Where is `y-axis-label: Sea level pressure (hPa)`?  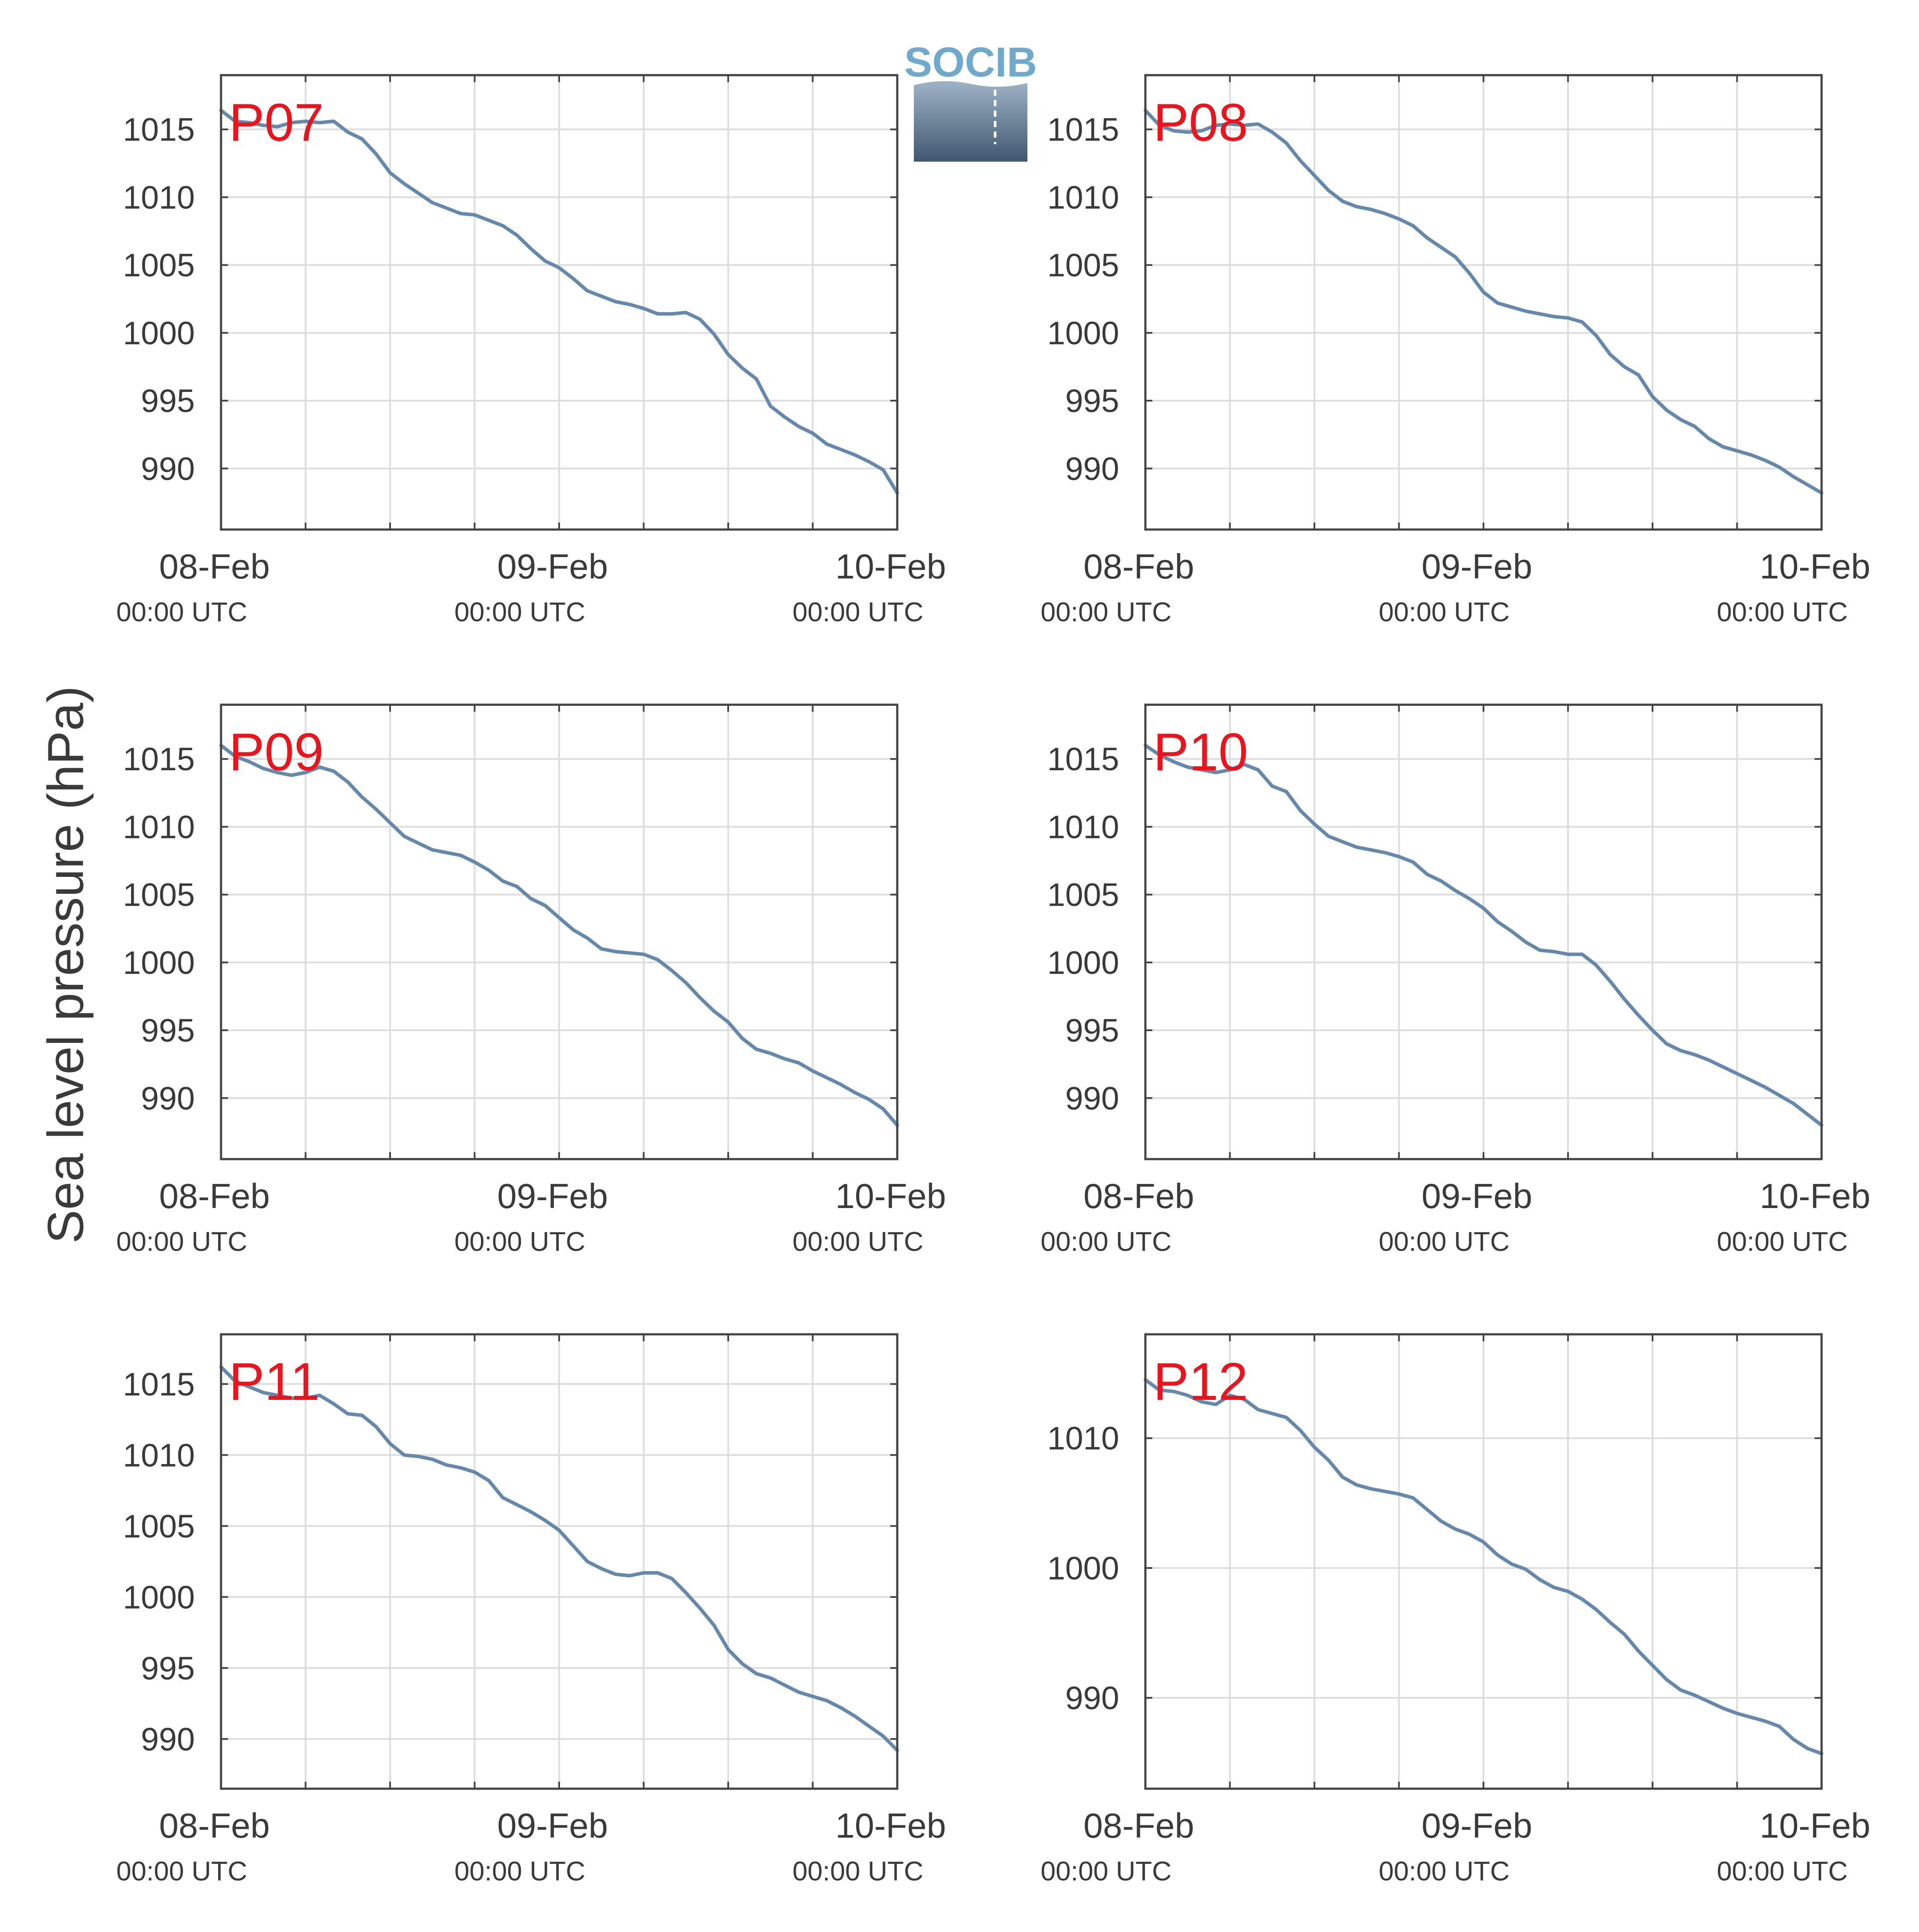
y-axis-label: Sea level pressure (hPa) is located at coordinates (65, 965).